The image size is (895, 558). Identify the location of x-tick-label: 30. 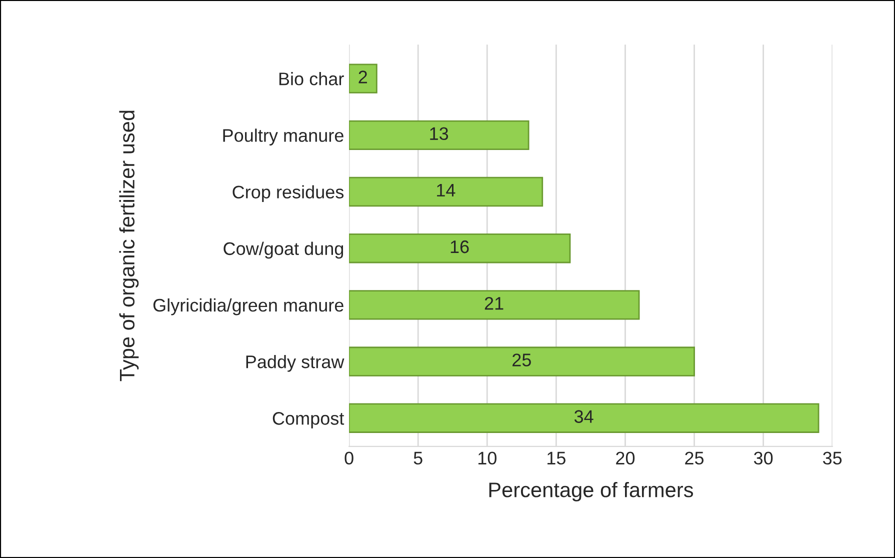
(763, 458).